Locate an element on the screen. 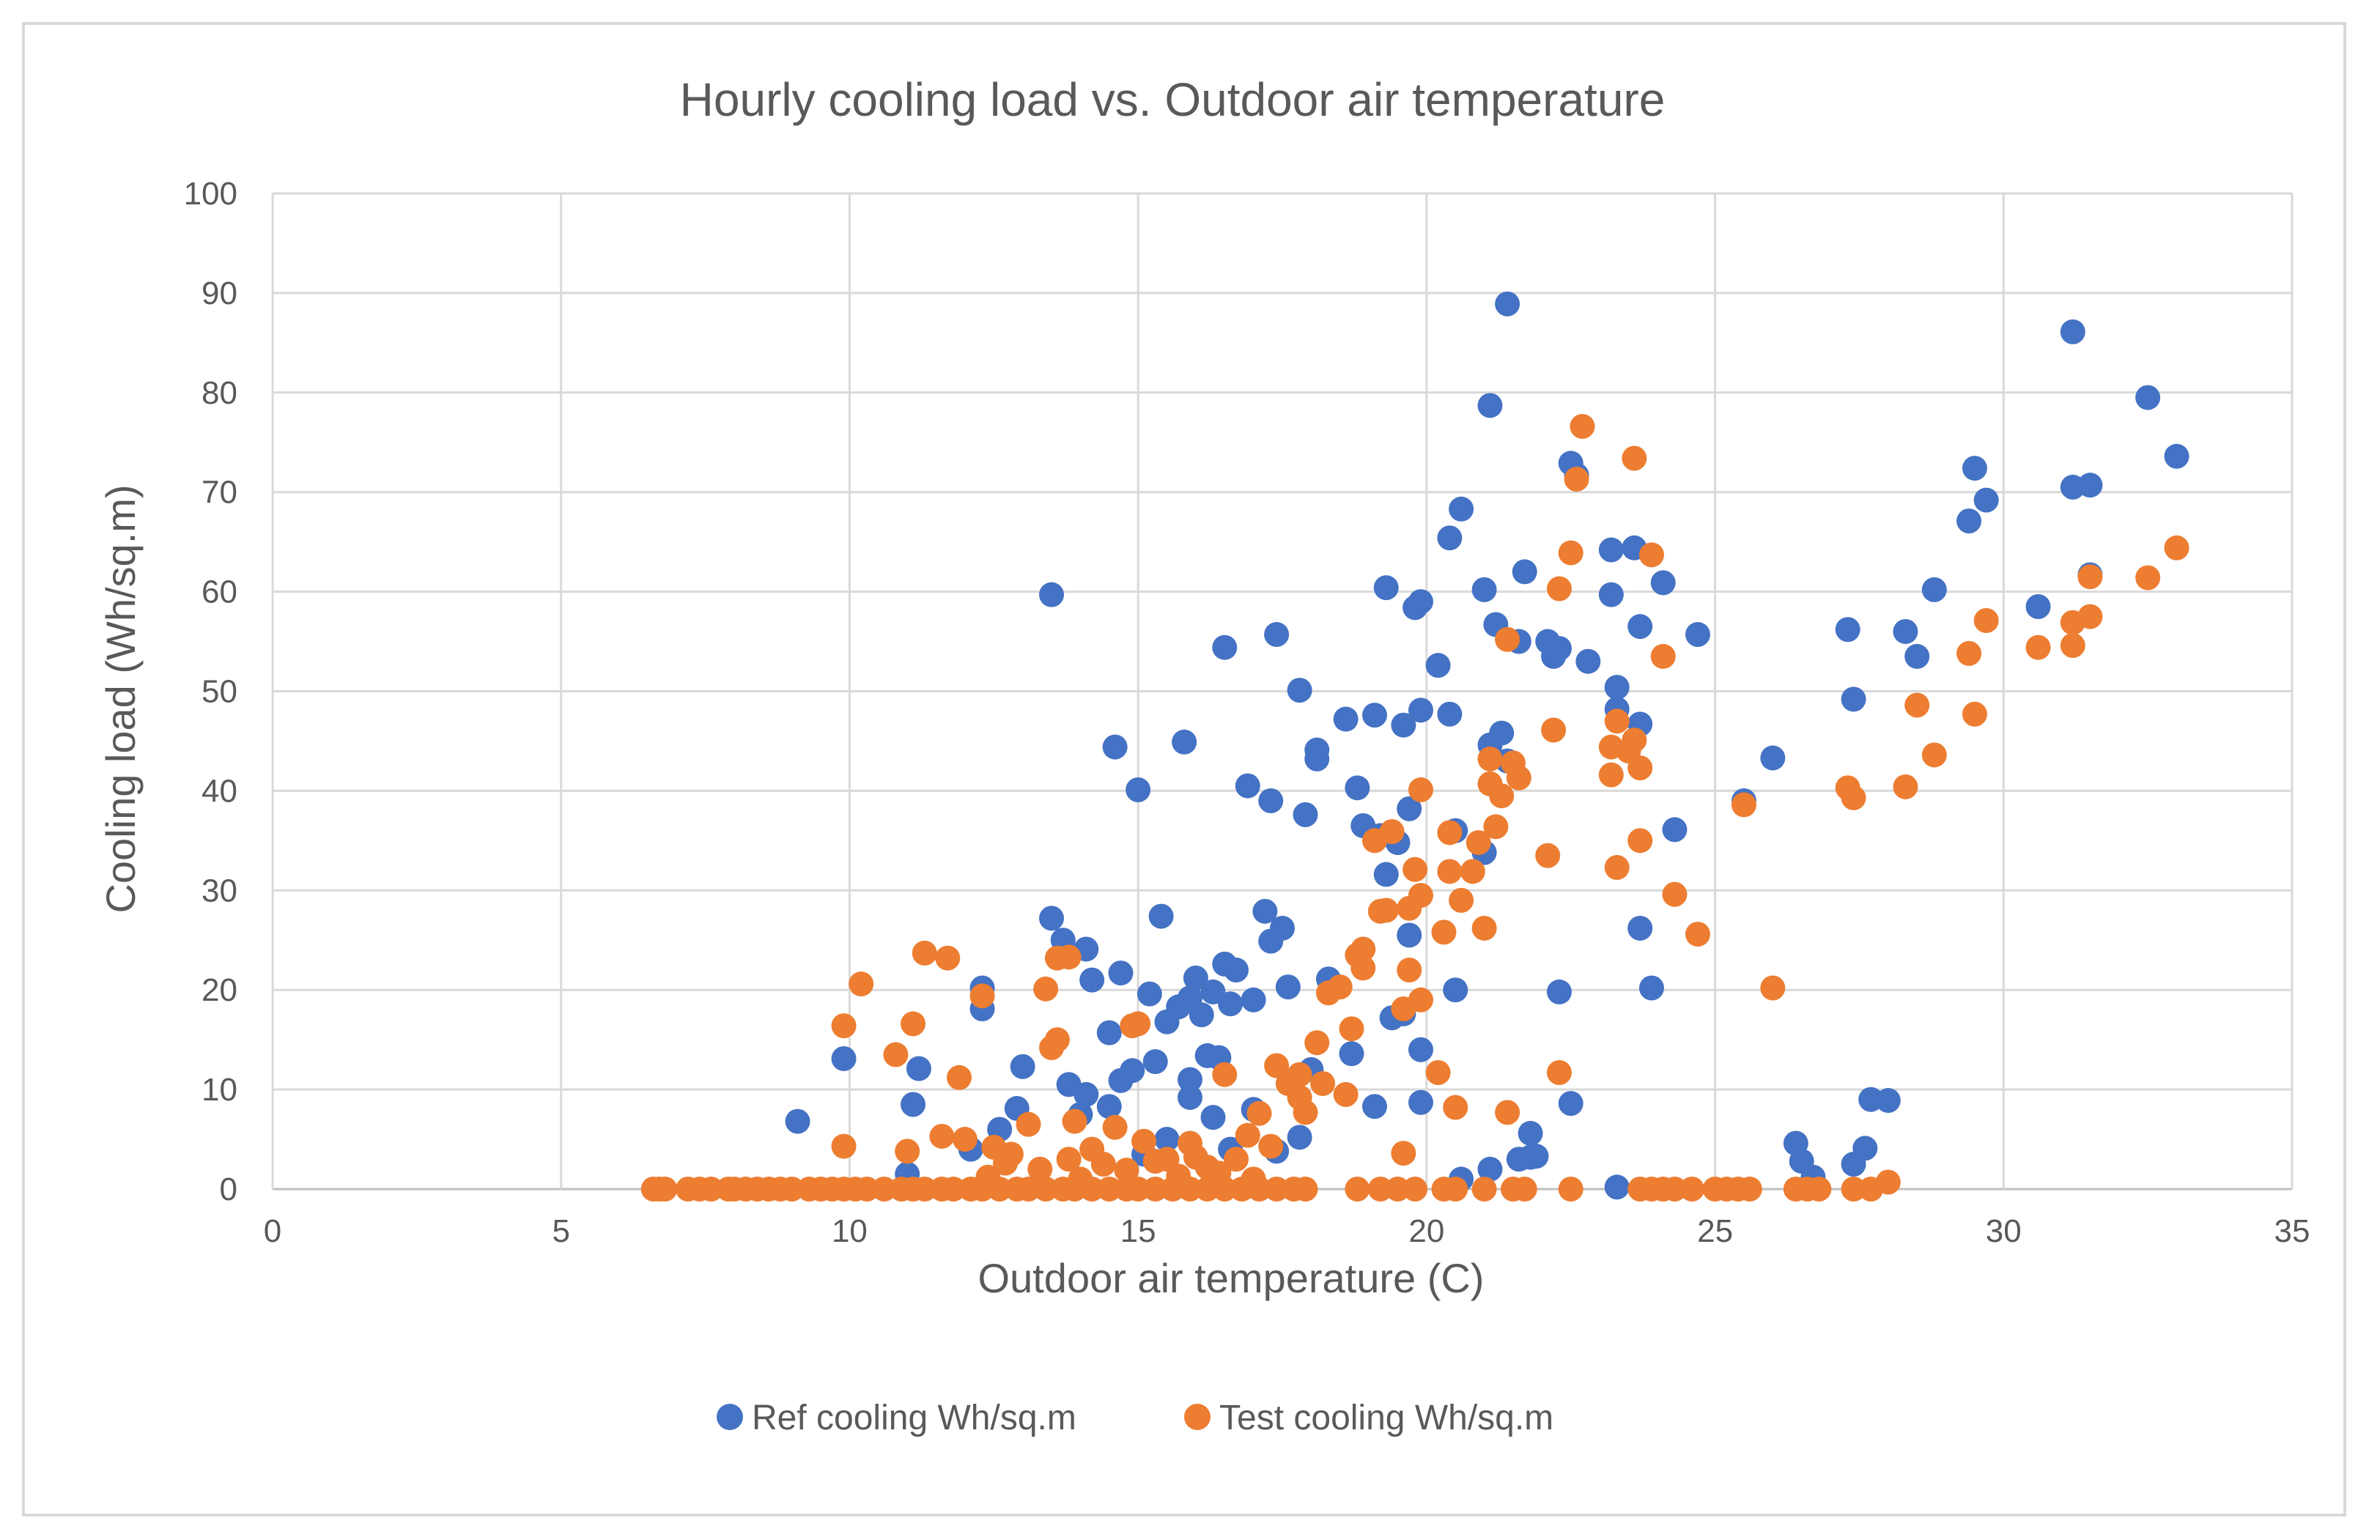  y-axis-title: Cooling load (Wh/sq.m) is located at coordinates (120, 698).